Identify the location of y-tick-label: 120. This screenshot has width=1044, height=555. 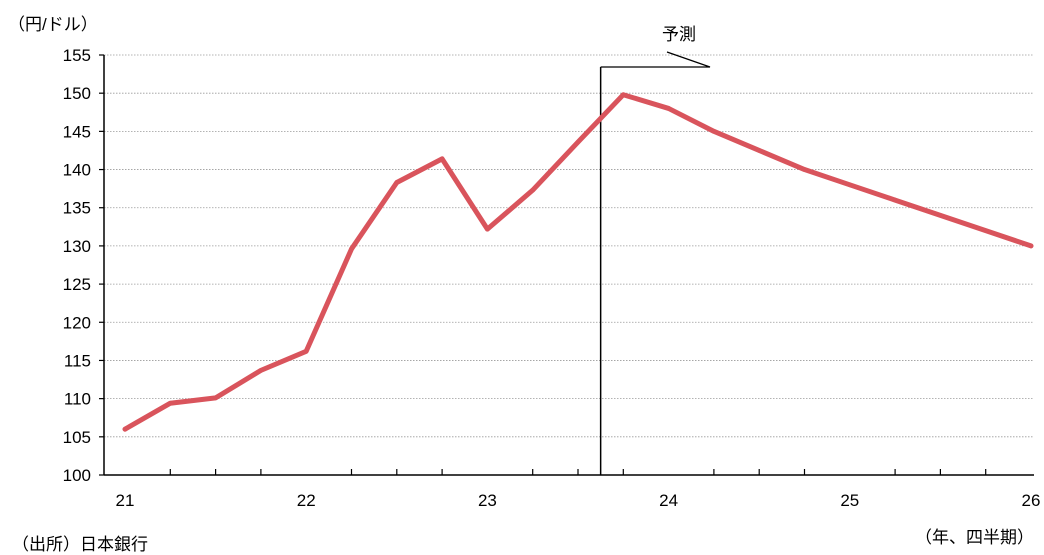
(77, 322).